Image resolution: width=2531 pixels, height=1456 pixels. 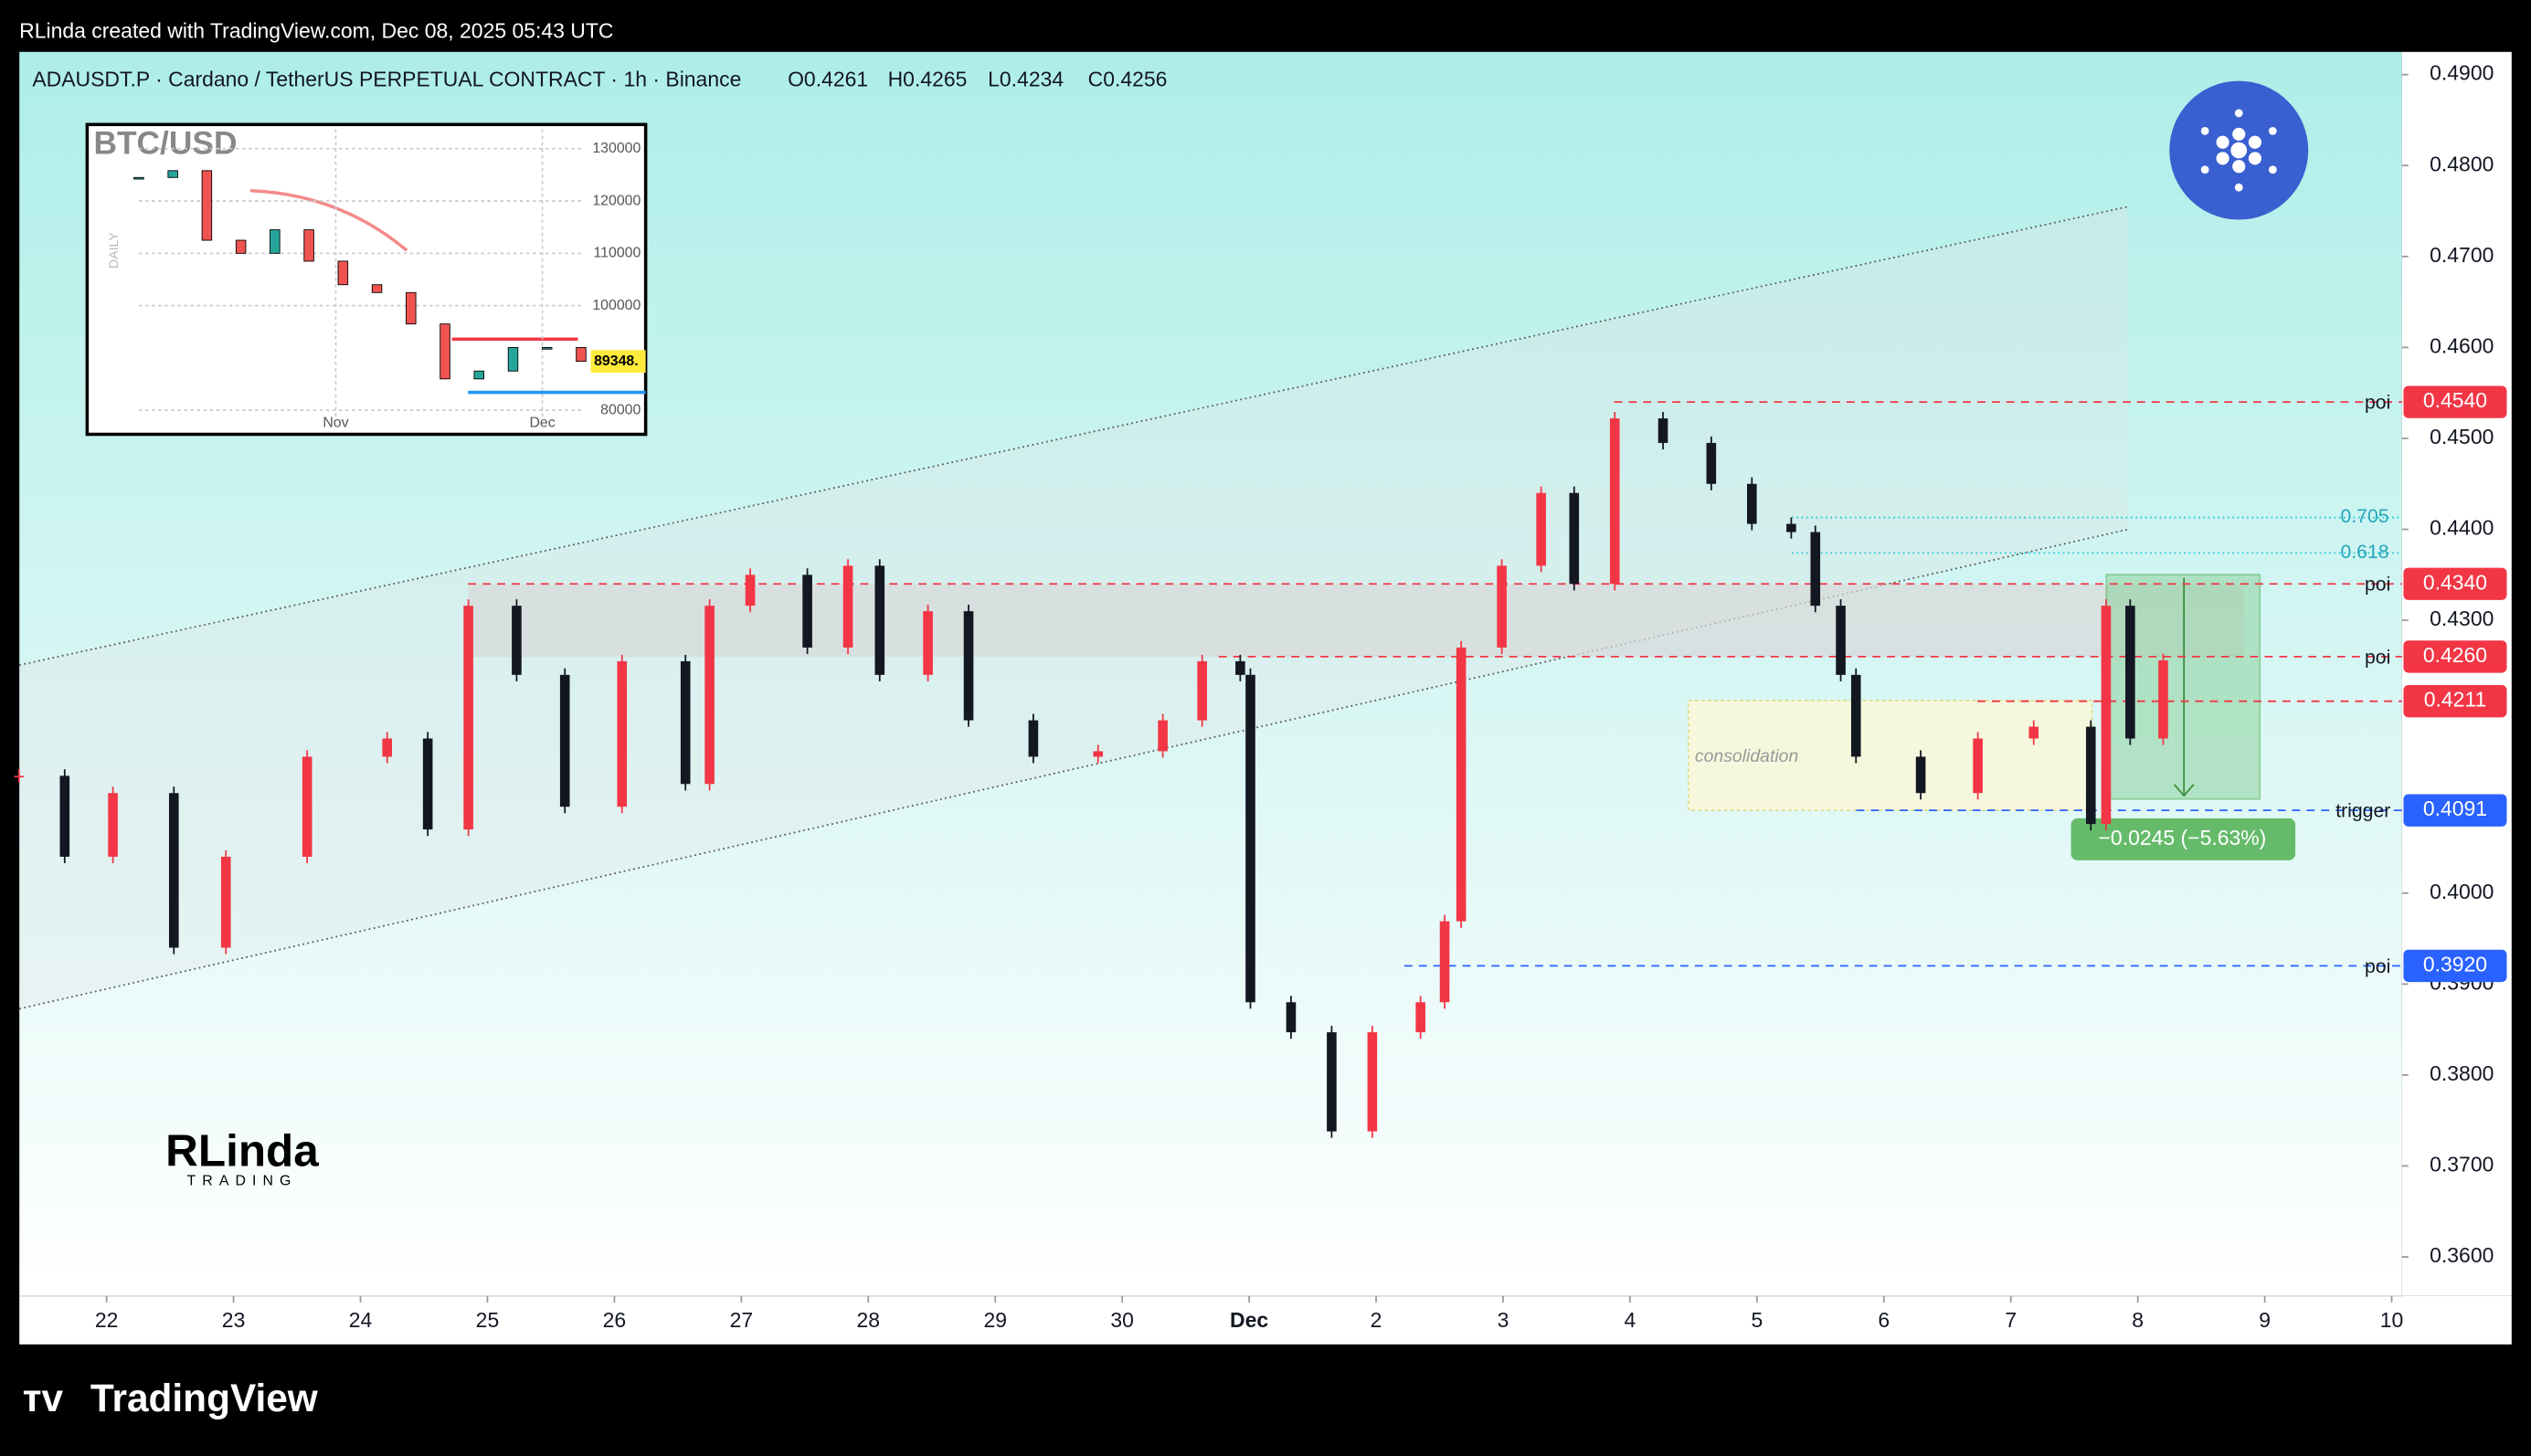 I want to click on y-tick-label: 0.4700, so click(x=2462, y=255).